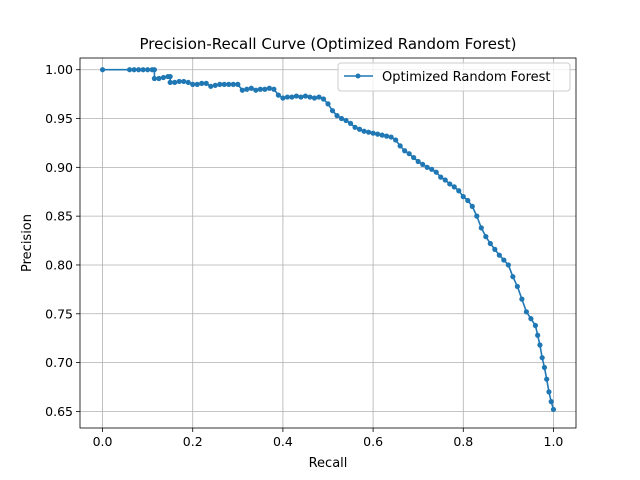  What do you see at coordinates (463, 441) in the screenshot?
I see `x-tick-label: 0.8` at bounding box center [463, 441].